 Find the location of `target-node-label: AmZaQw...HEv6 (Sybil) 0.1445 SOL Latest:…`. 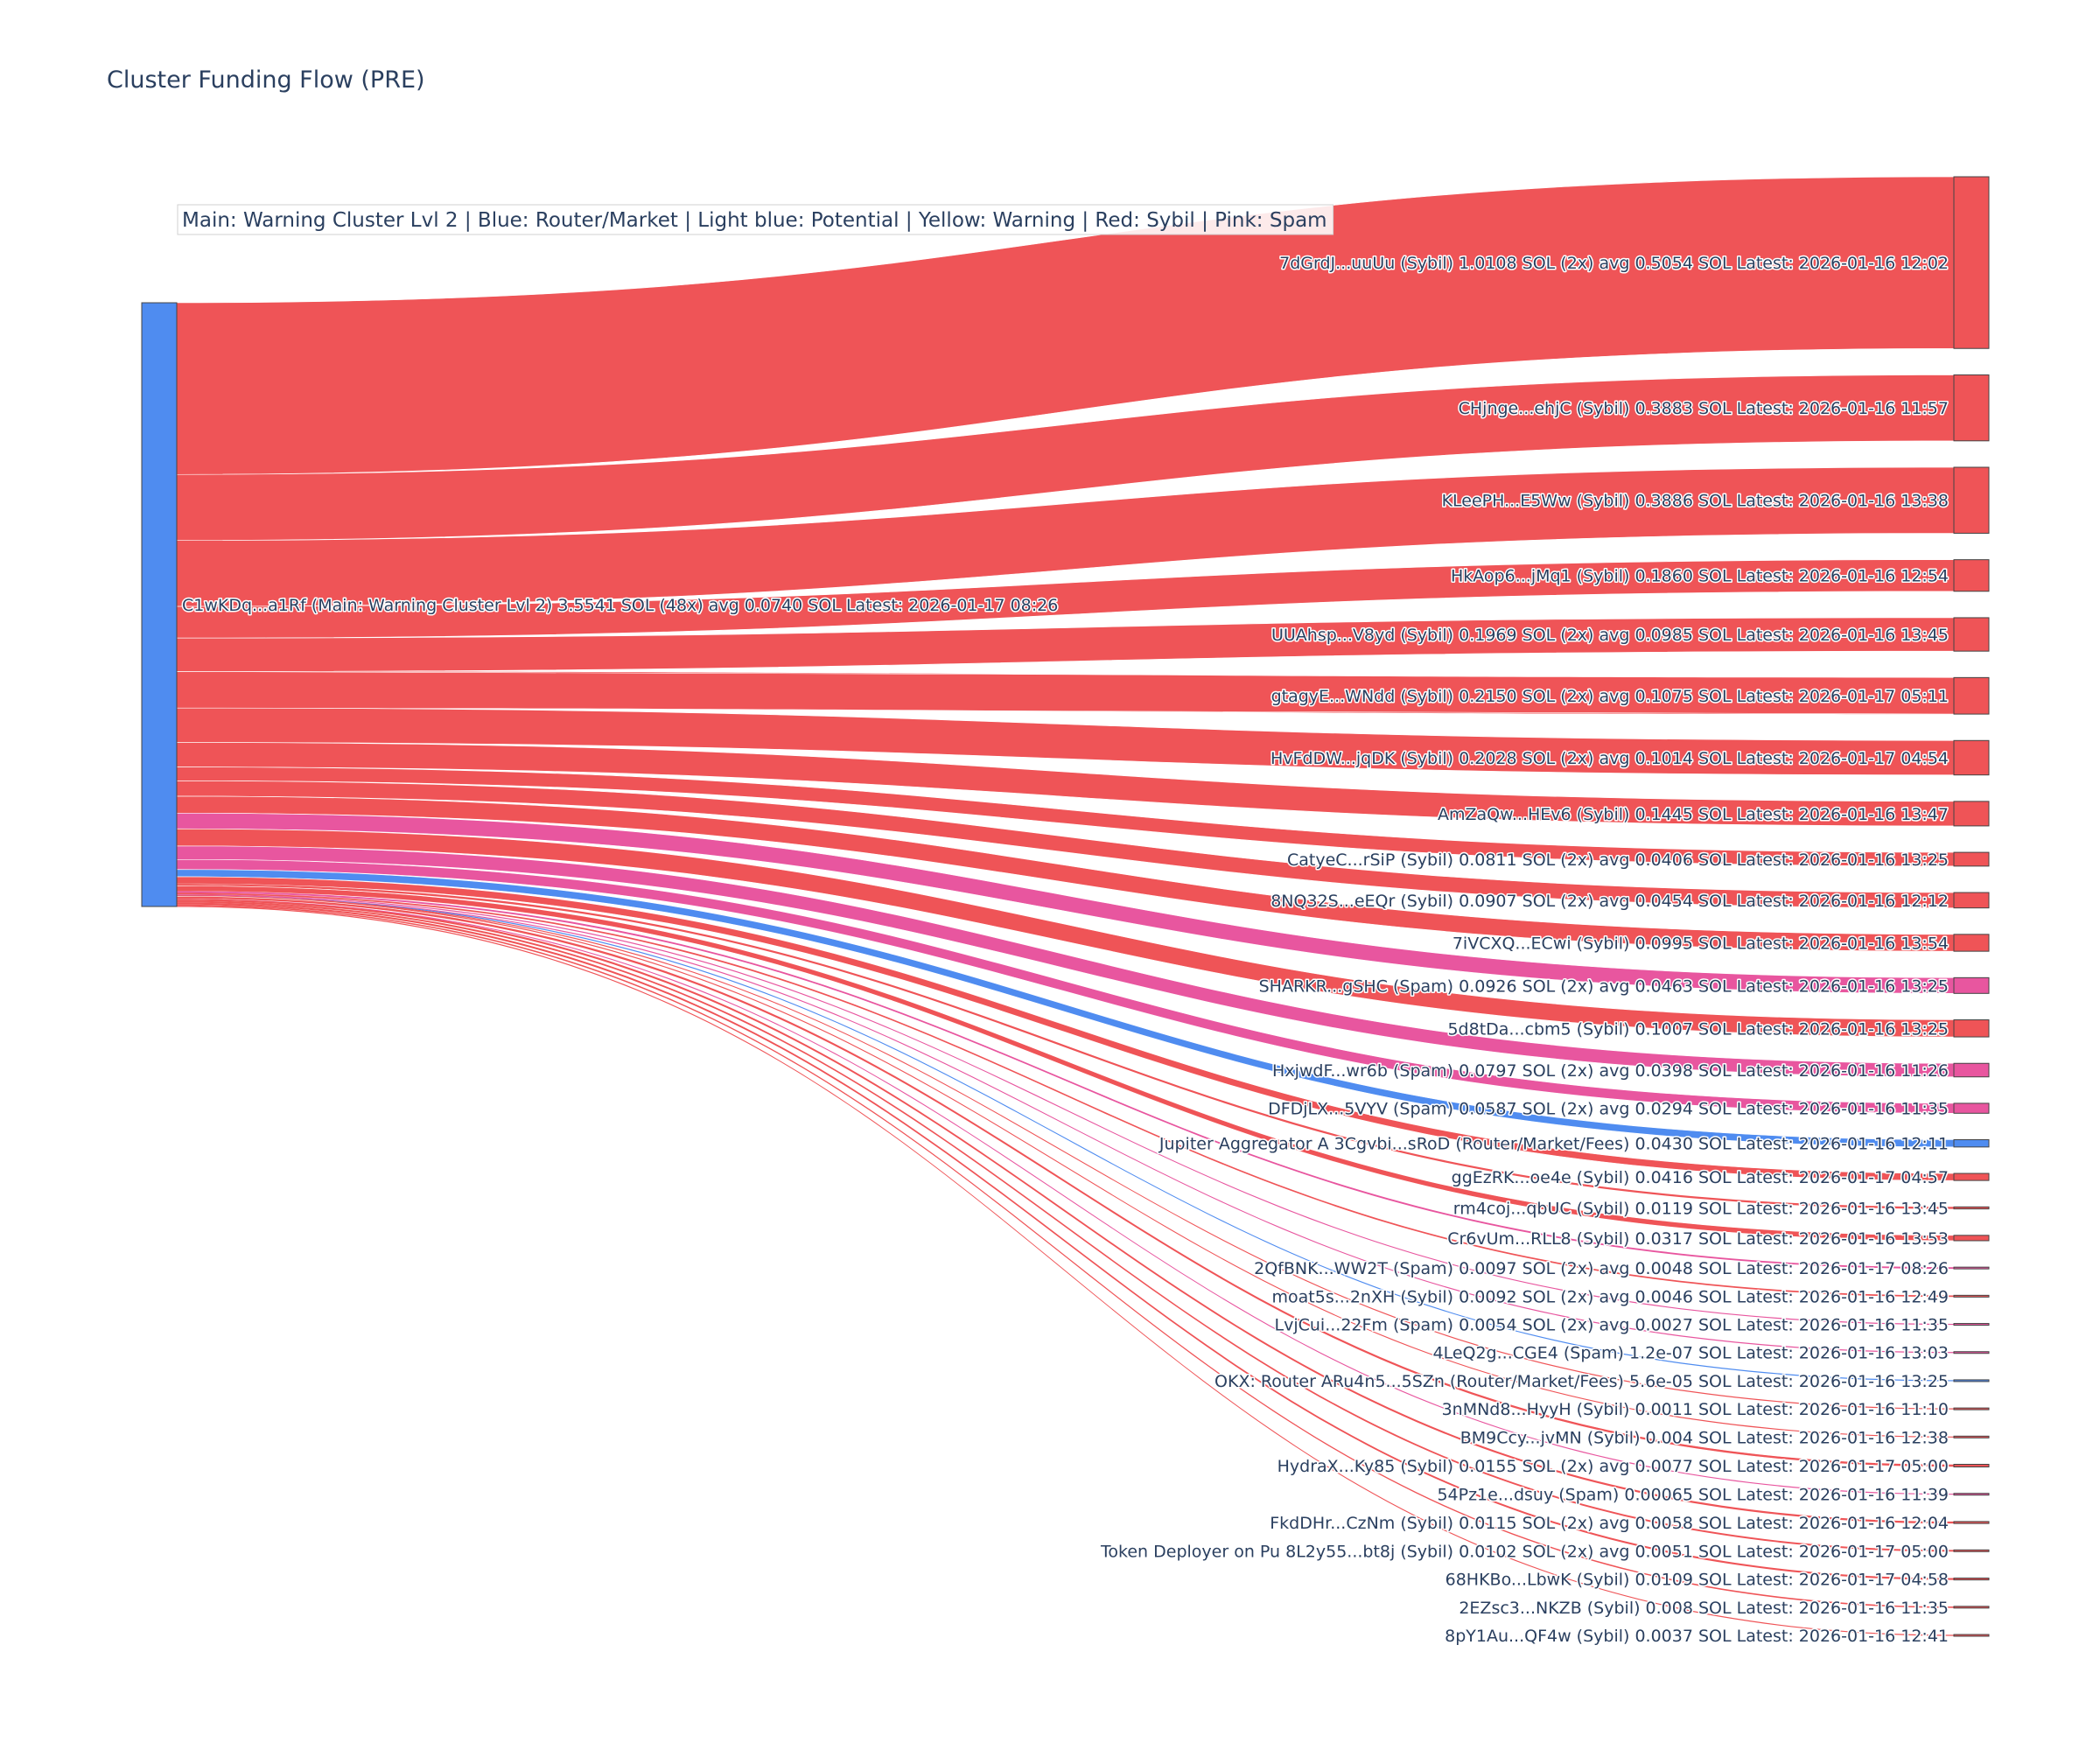

target-node-label: AmZaQw...HEv6 (Sybil) 0.1445 SOL Latest:… is located at coordinates (1693, 814).